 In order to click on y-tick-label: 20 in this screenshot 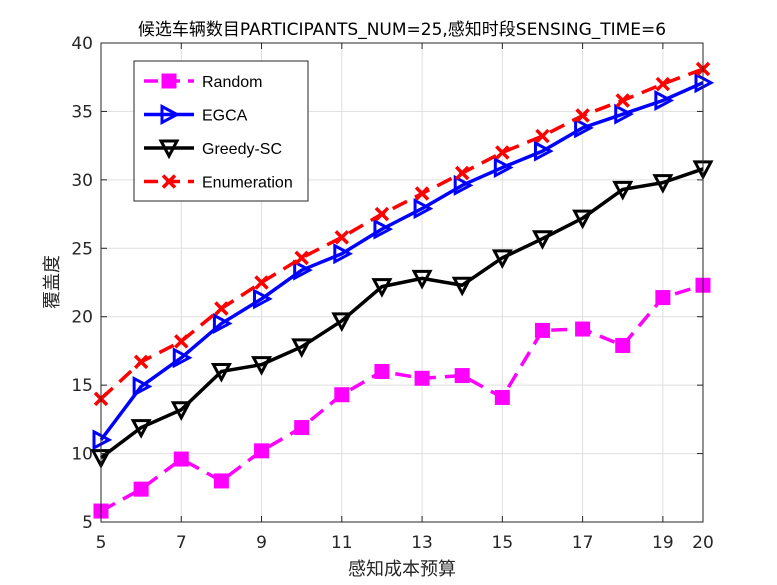, I will do `click(82, 318)`.